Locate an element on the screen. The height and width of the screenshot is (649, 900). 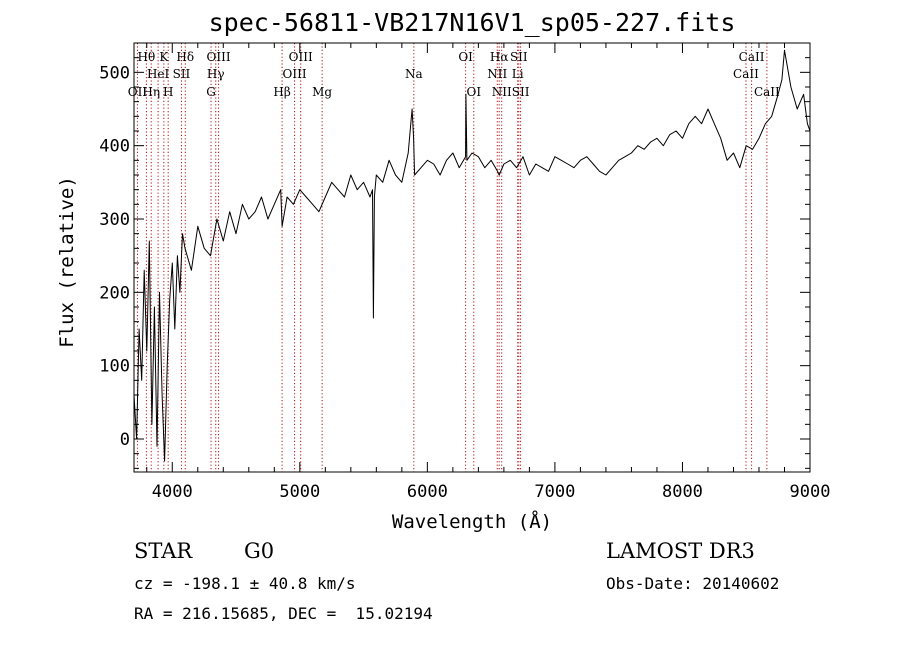
y-tick-label: 0 is located at coordinates (125, 440).